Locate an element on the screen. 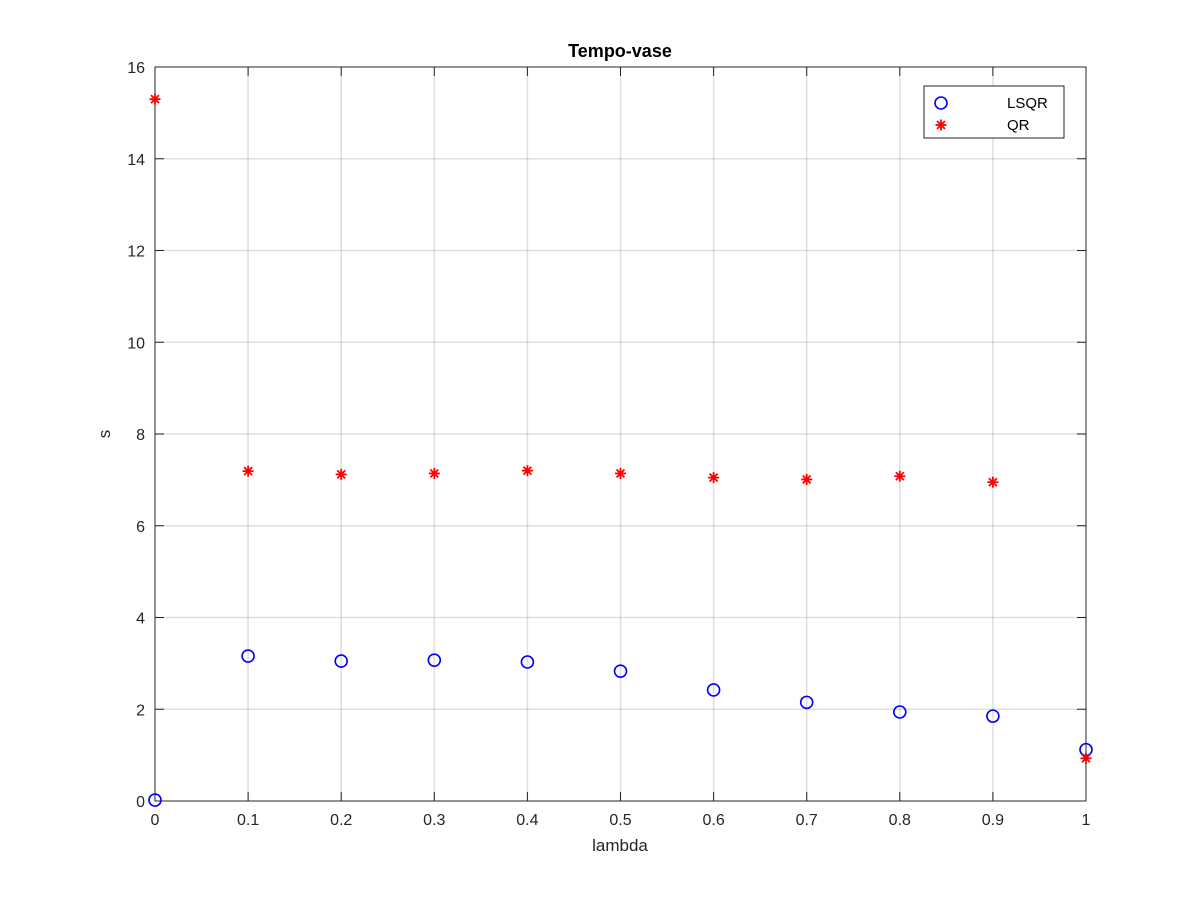 The image size is (1200, 900). x-tick-label: 0.5 is located at coordinates (620, 820).